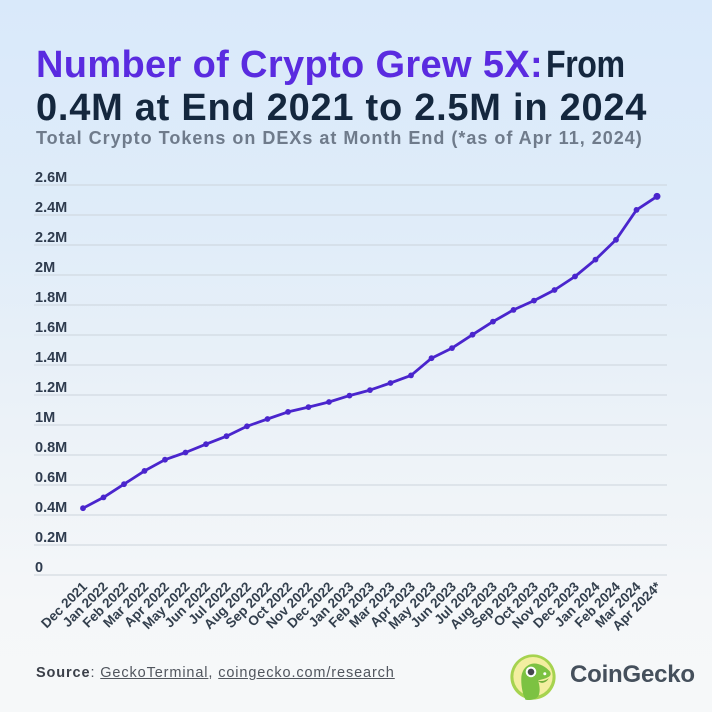 This screenshot has width=712, height=712. Describe the element at coordinates (51, 208) in the screenshot. I see `svg-text: 2.4M` at that location.